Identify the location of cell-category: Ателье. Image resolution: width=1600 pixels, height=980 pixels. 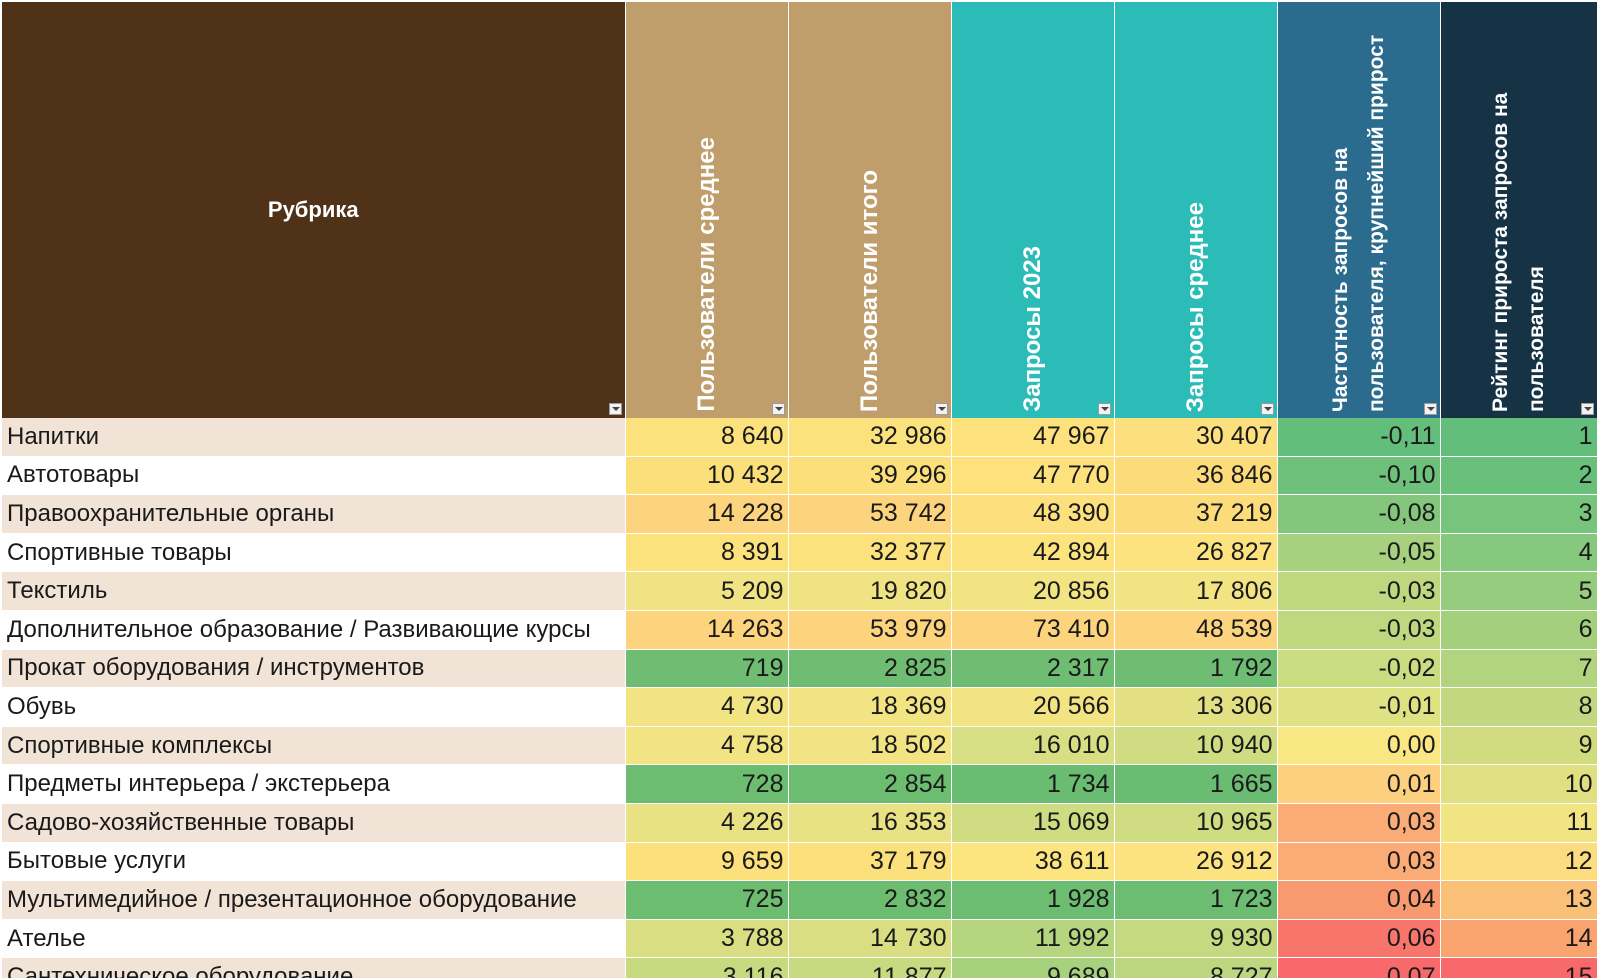
(314, 939).